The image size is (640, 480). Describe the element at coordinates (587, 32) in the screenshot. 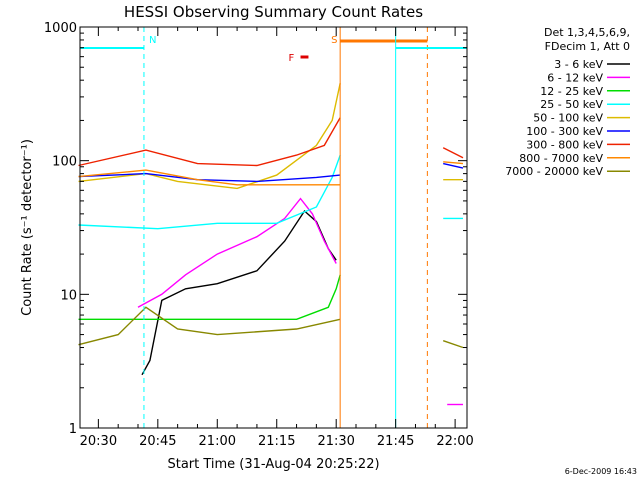

I see `legend-header-line-1: Det 1,3,4,5,6,9,` at that location.